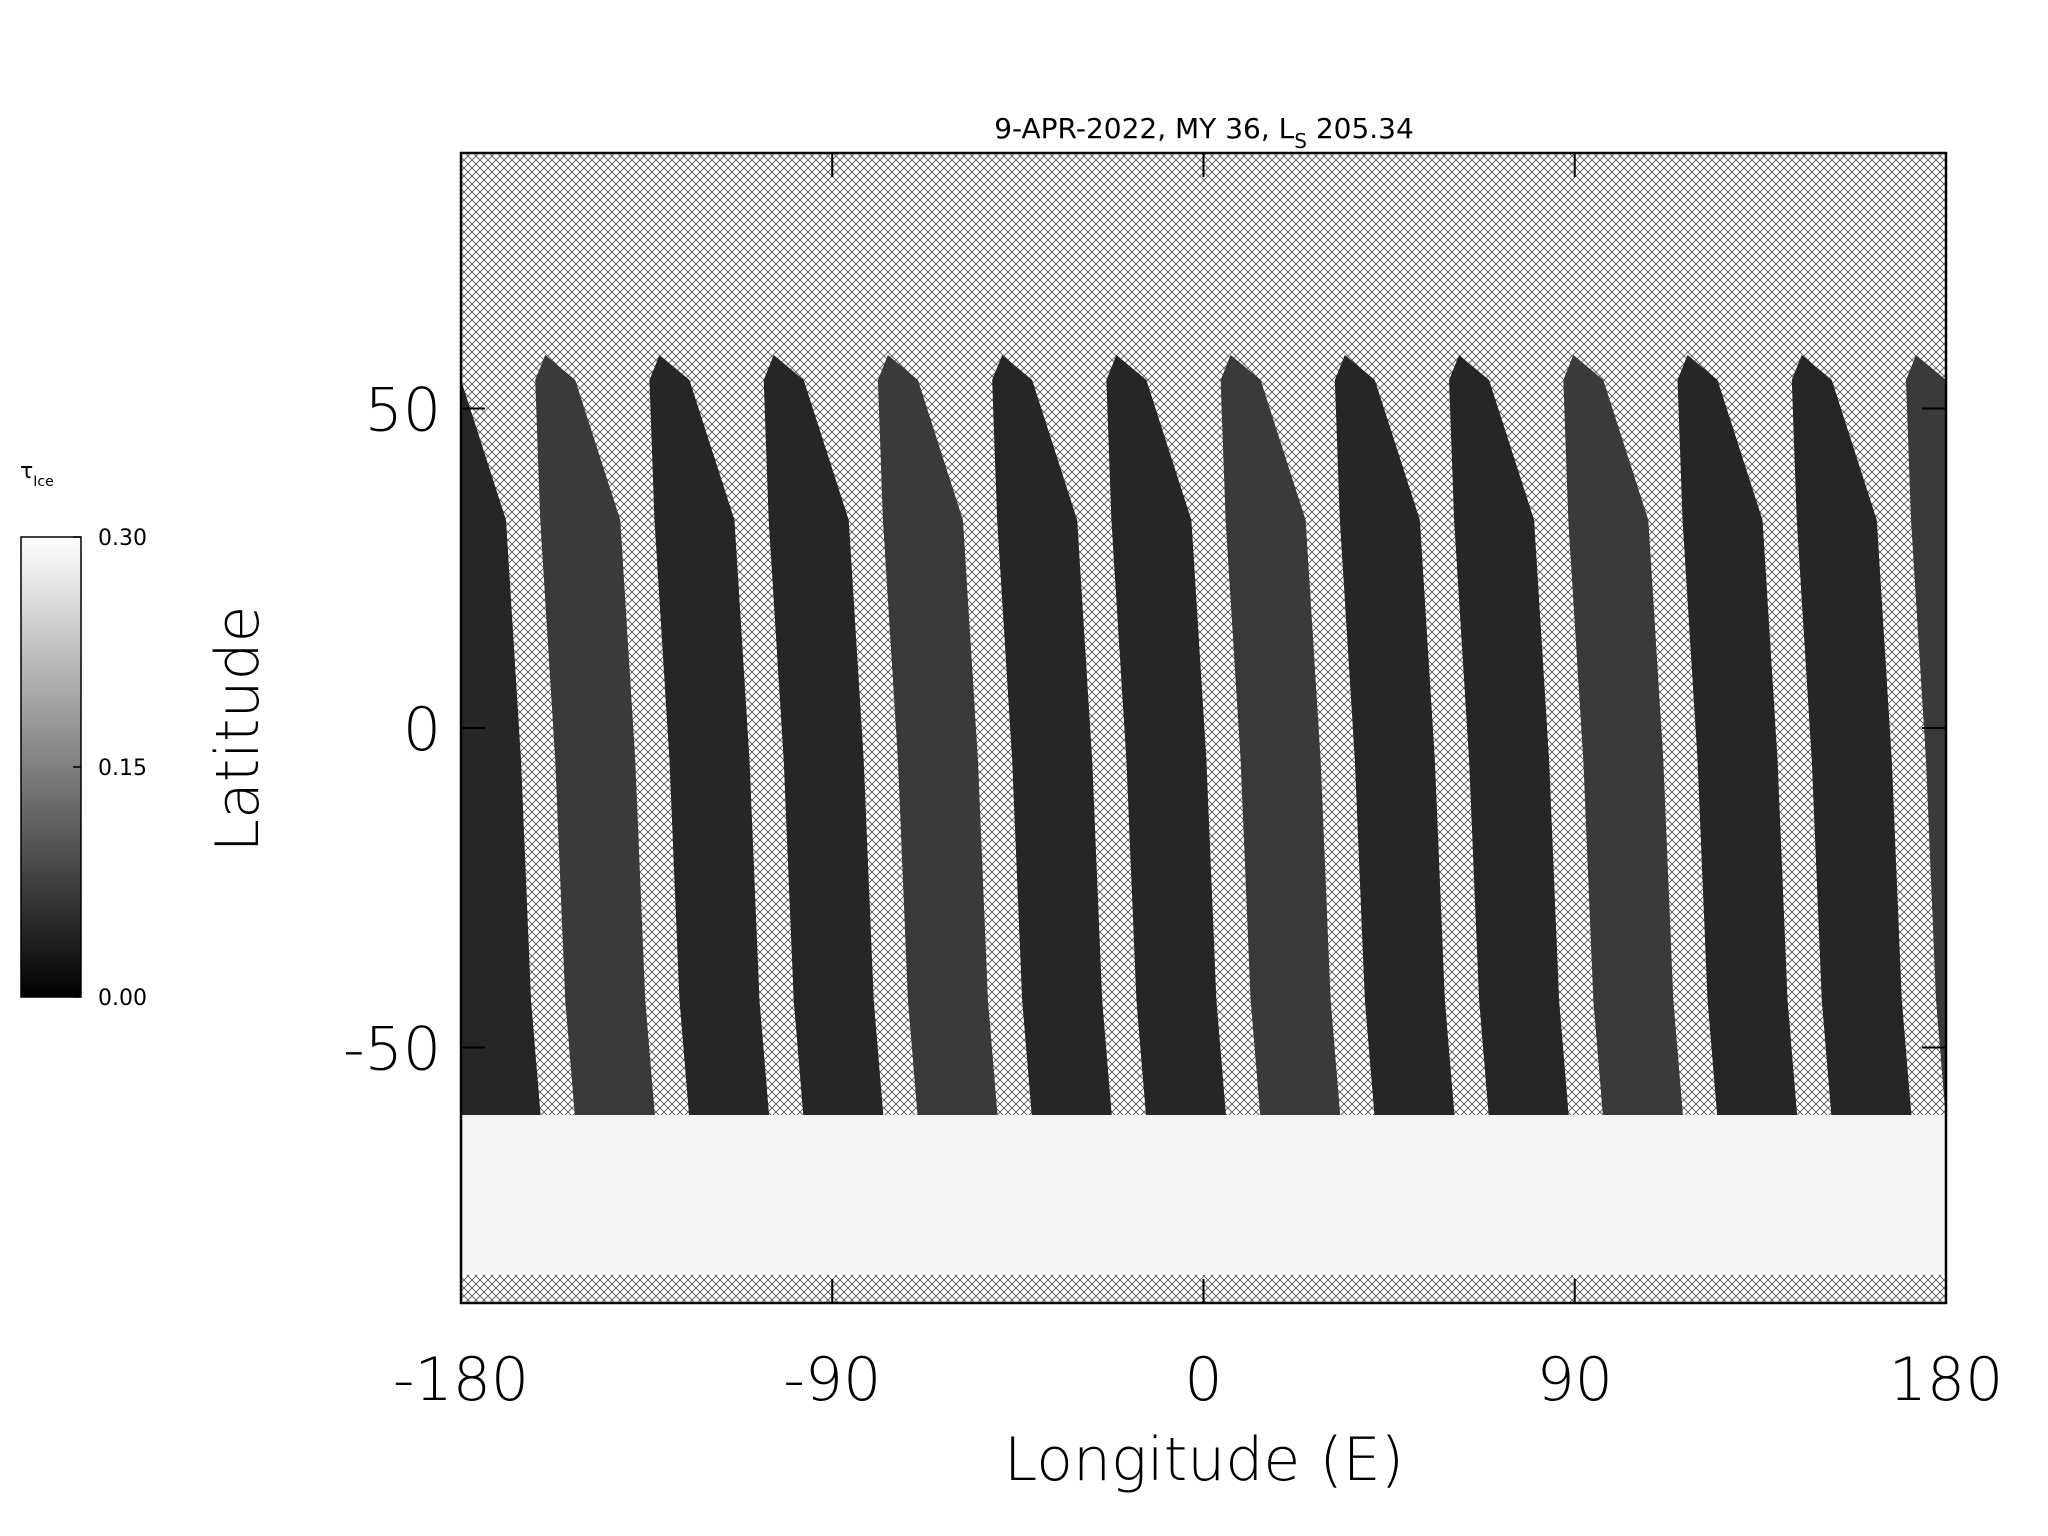 The image size is (2048, 1536). What do you see at coordinates (1204, 1460) in the screenshot?
I see `x-axis-label: Longitude (E)` at bounding box center [1204, 1460].